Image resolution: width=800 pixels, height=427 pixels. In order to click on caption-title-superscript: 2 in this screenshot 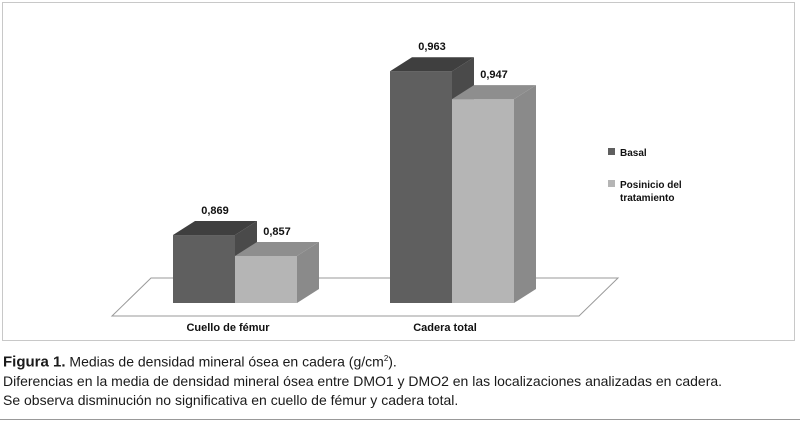, I will do `click(386, 358)`.